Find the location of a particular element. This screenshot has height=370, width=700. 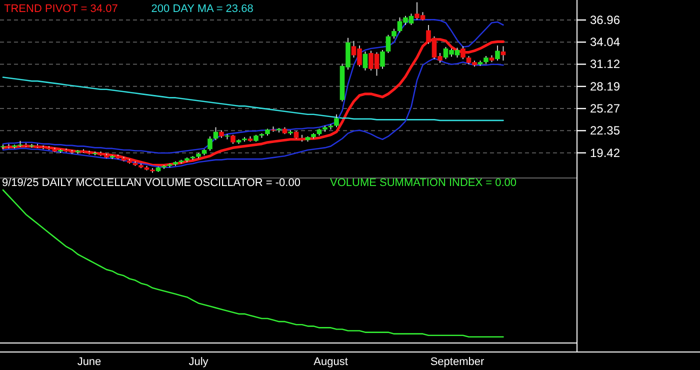

text: VOLUME SUMMATION INDEX = 0.00 is located at coordinates (423, 183).